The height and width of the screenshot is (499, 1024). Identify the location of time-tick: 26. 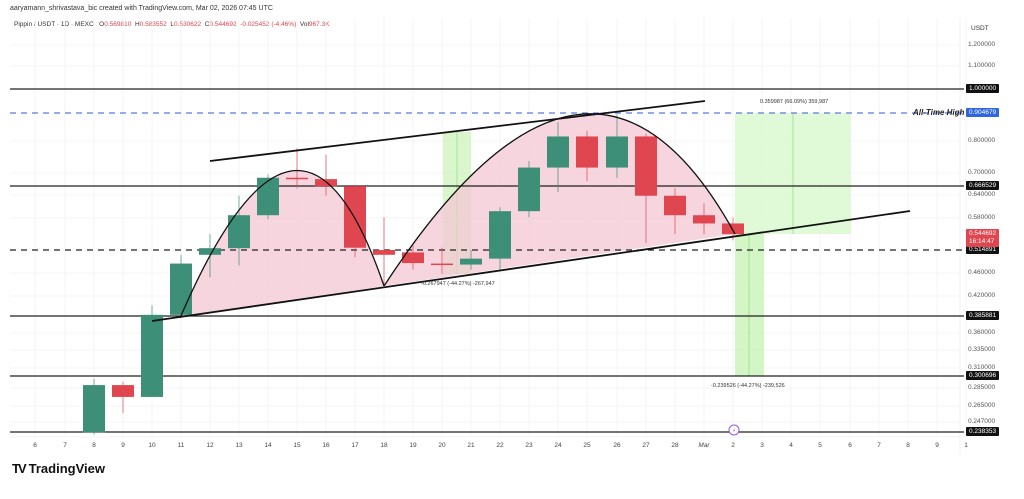
(617, 445).